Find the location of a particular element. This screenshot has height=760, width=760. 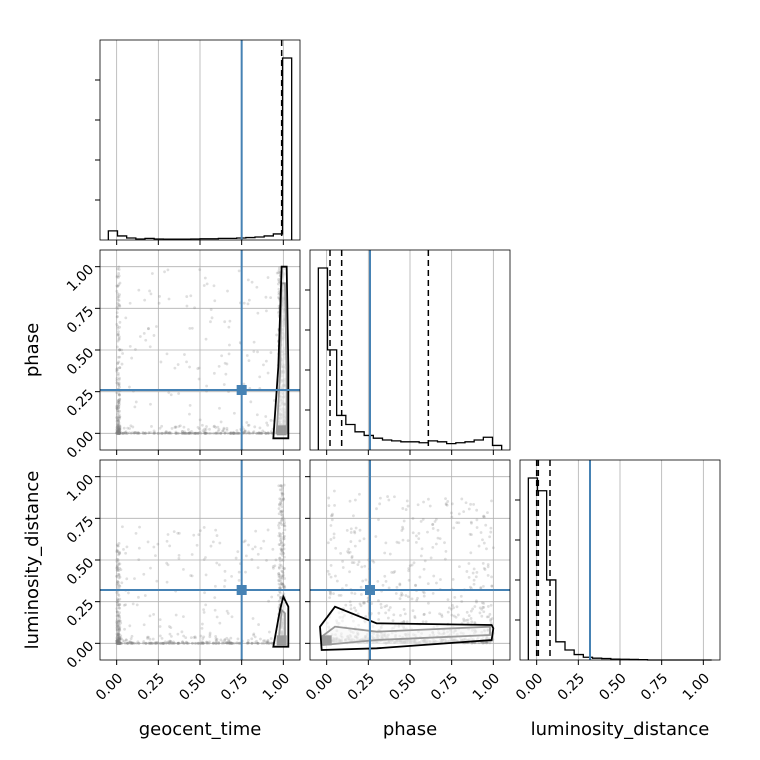

x-tick-label: 0.00 is located at coordinates (529, 686).